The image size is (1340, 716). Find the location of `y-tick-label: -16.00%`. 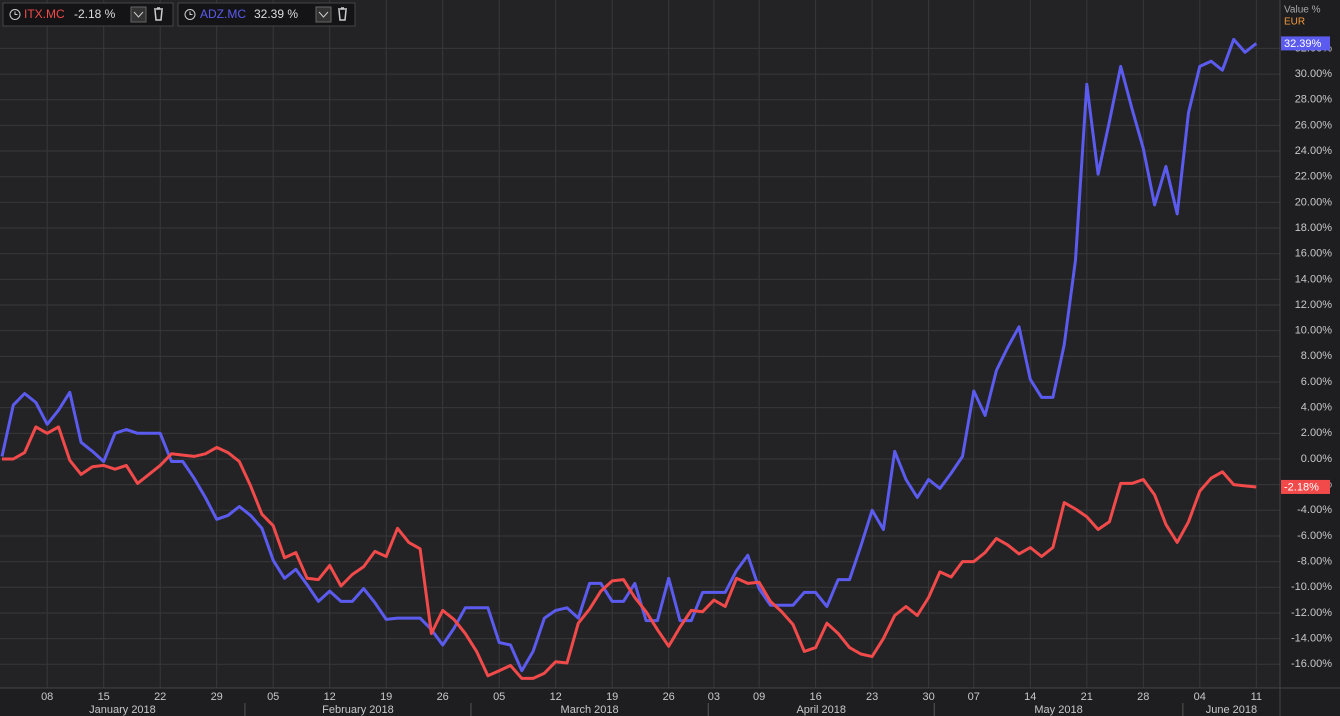

y-tick-label: -16.00% is located at coordinates (1311, 664).